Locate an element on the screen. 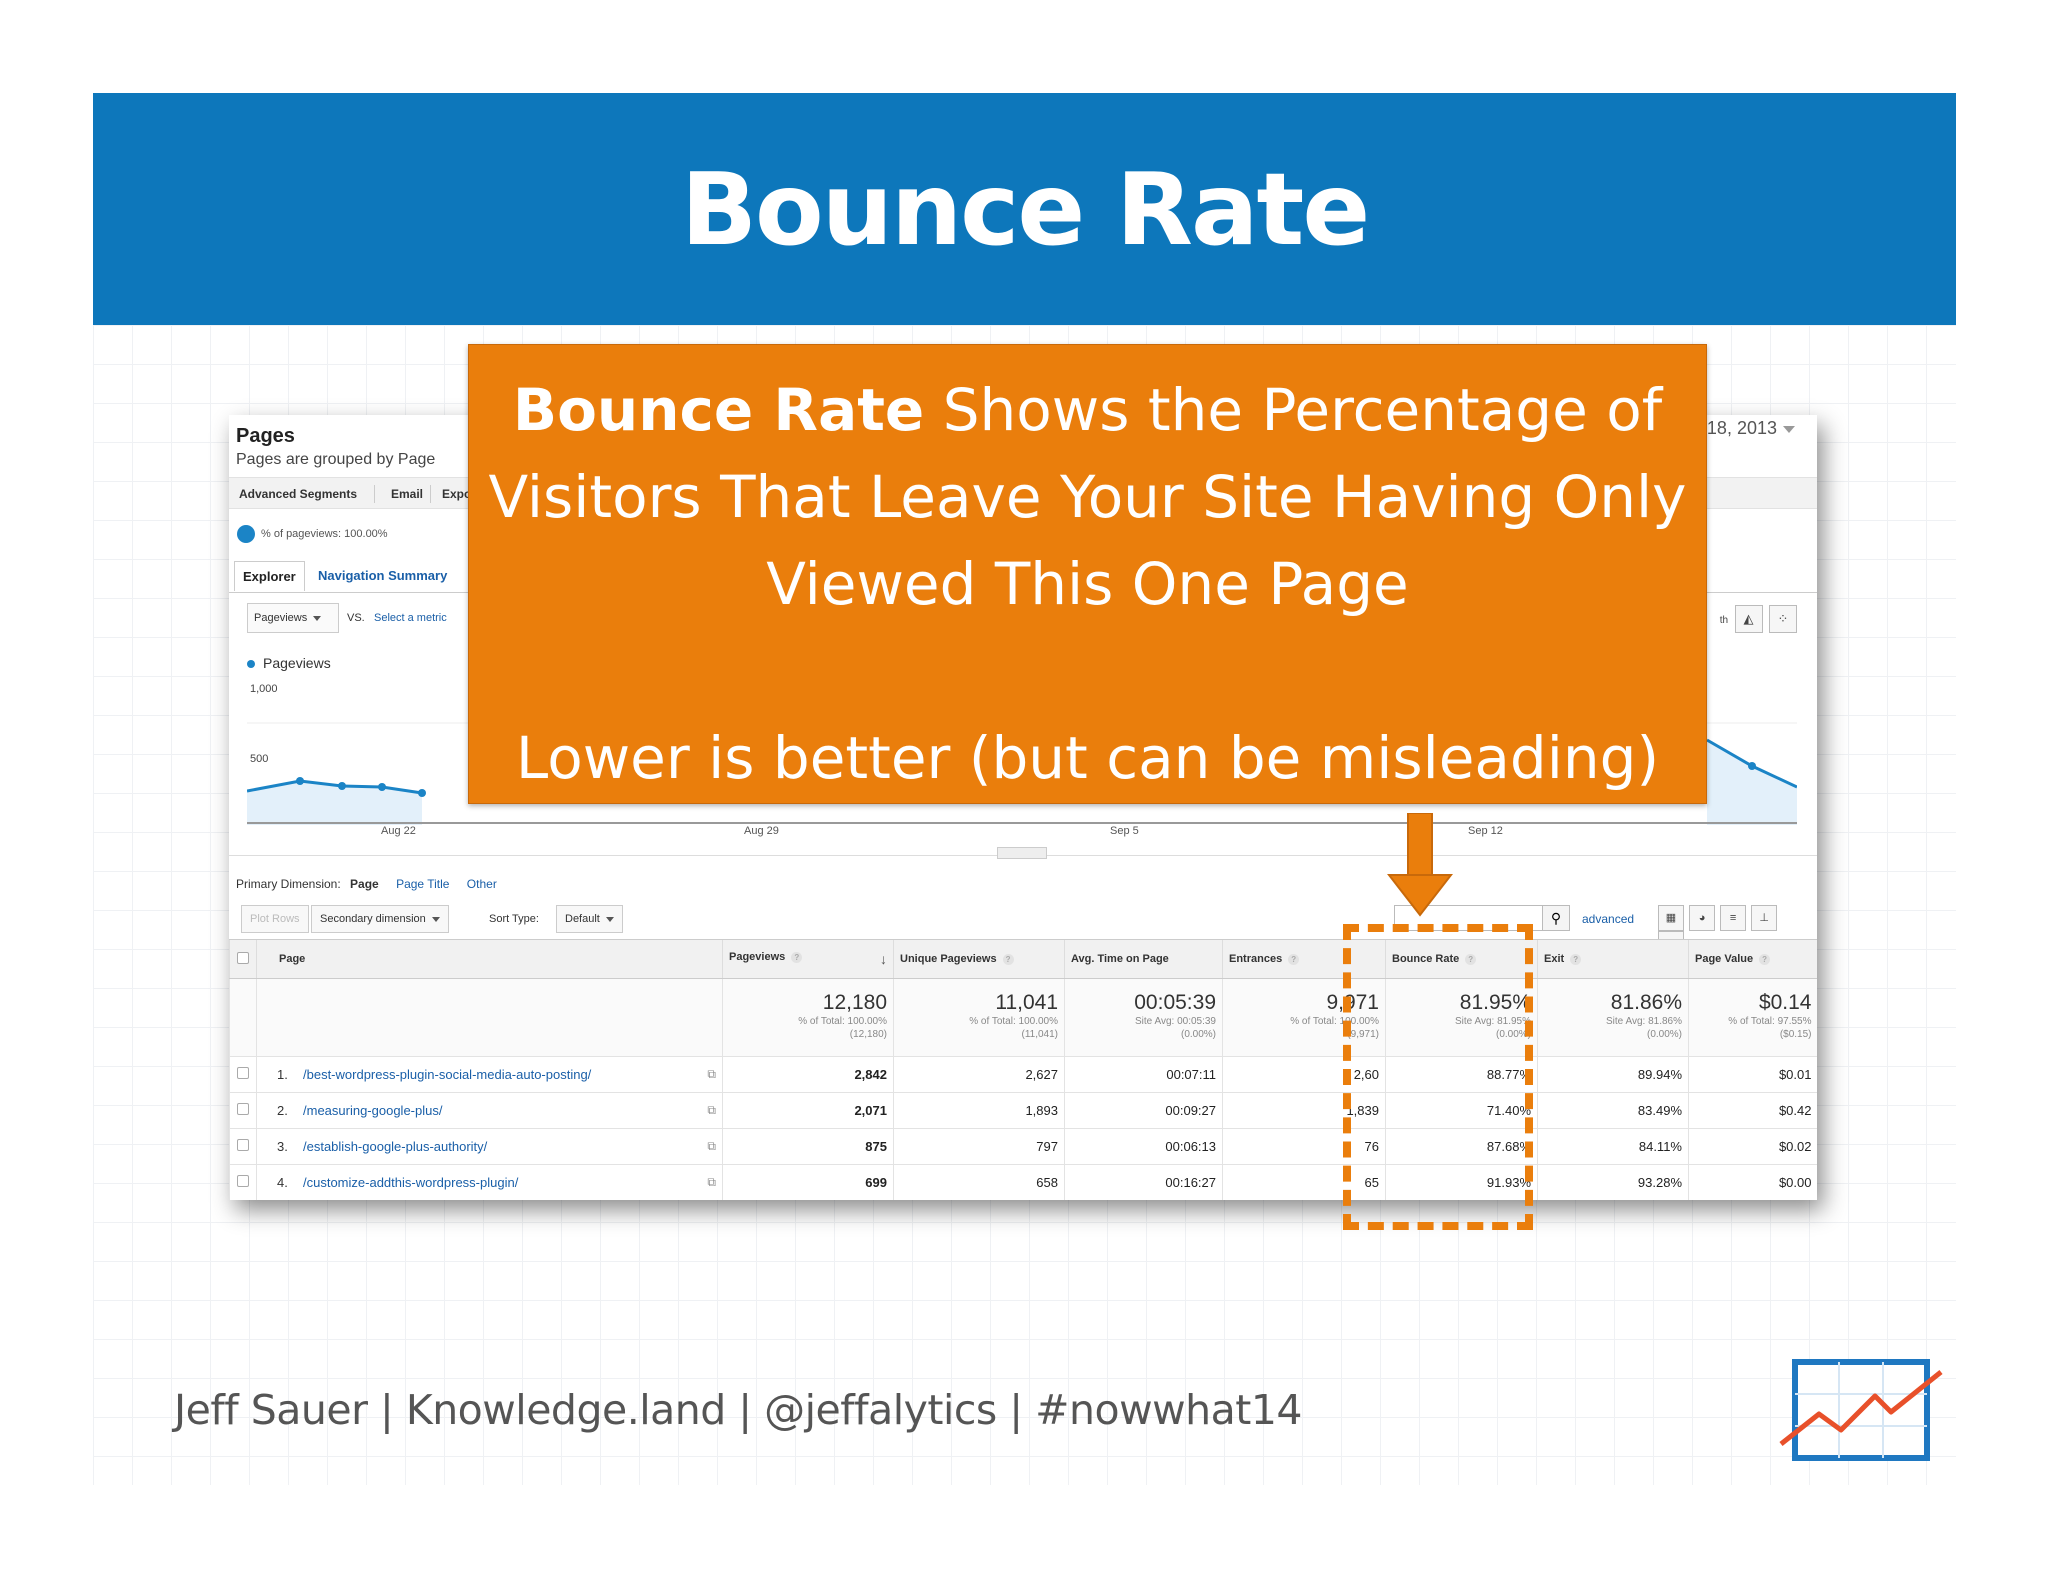 This screenshot has height=1582, width=2048. secondary-dimension-select: Secondary dimension is located at coordinates (380, 919).